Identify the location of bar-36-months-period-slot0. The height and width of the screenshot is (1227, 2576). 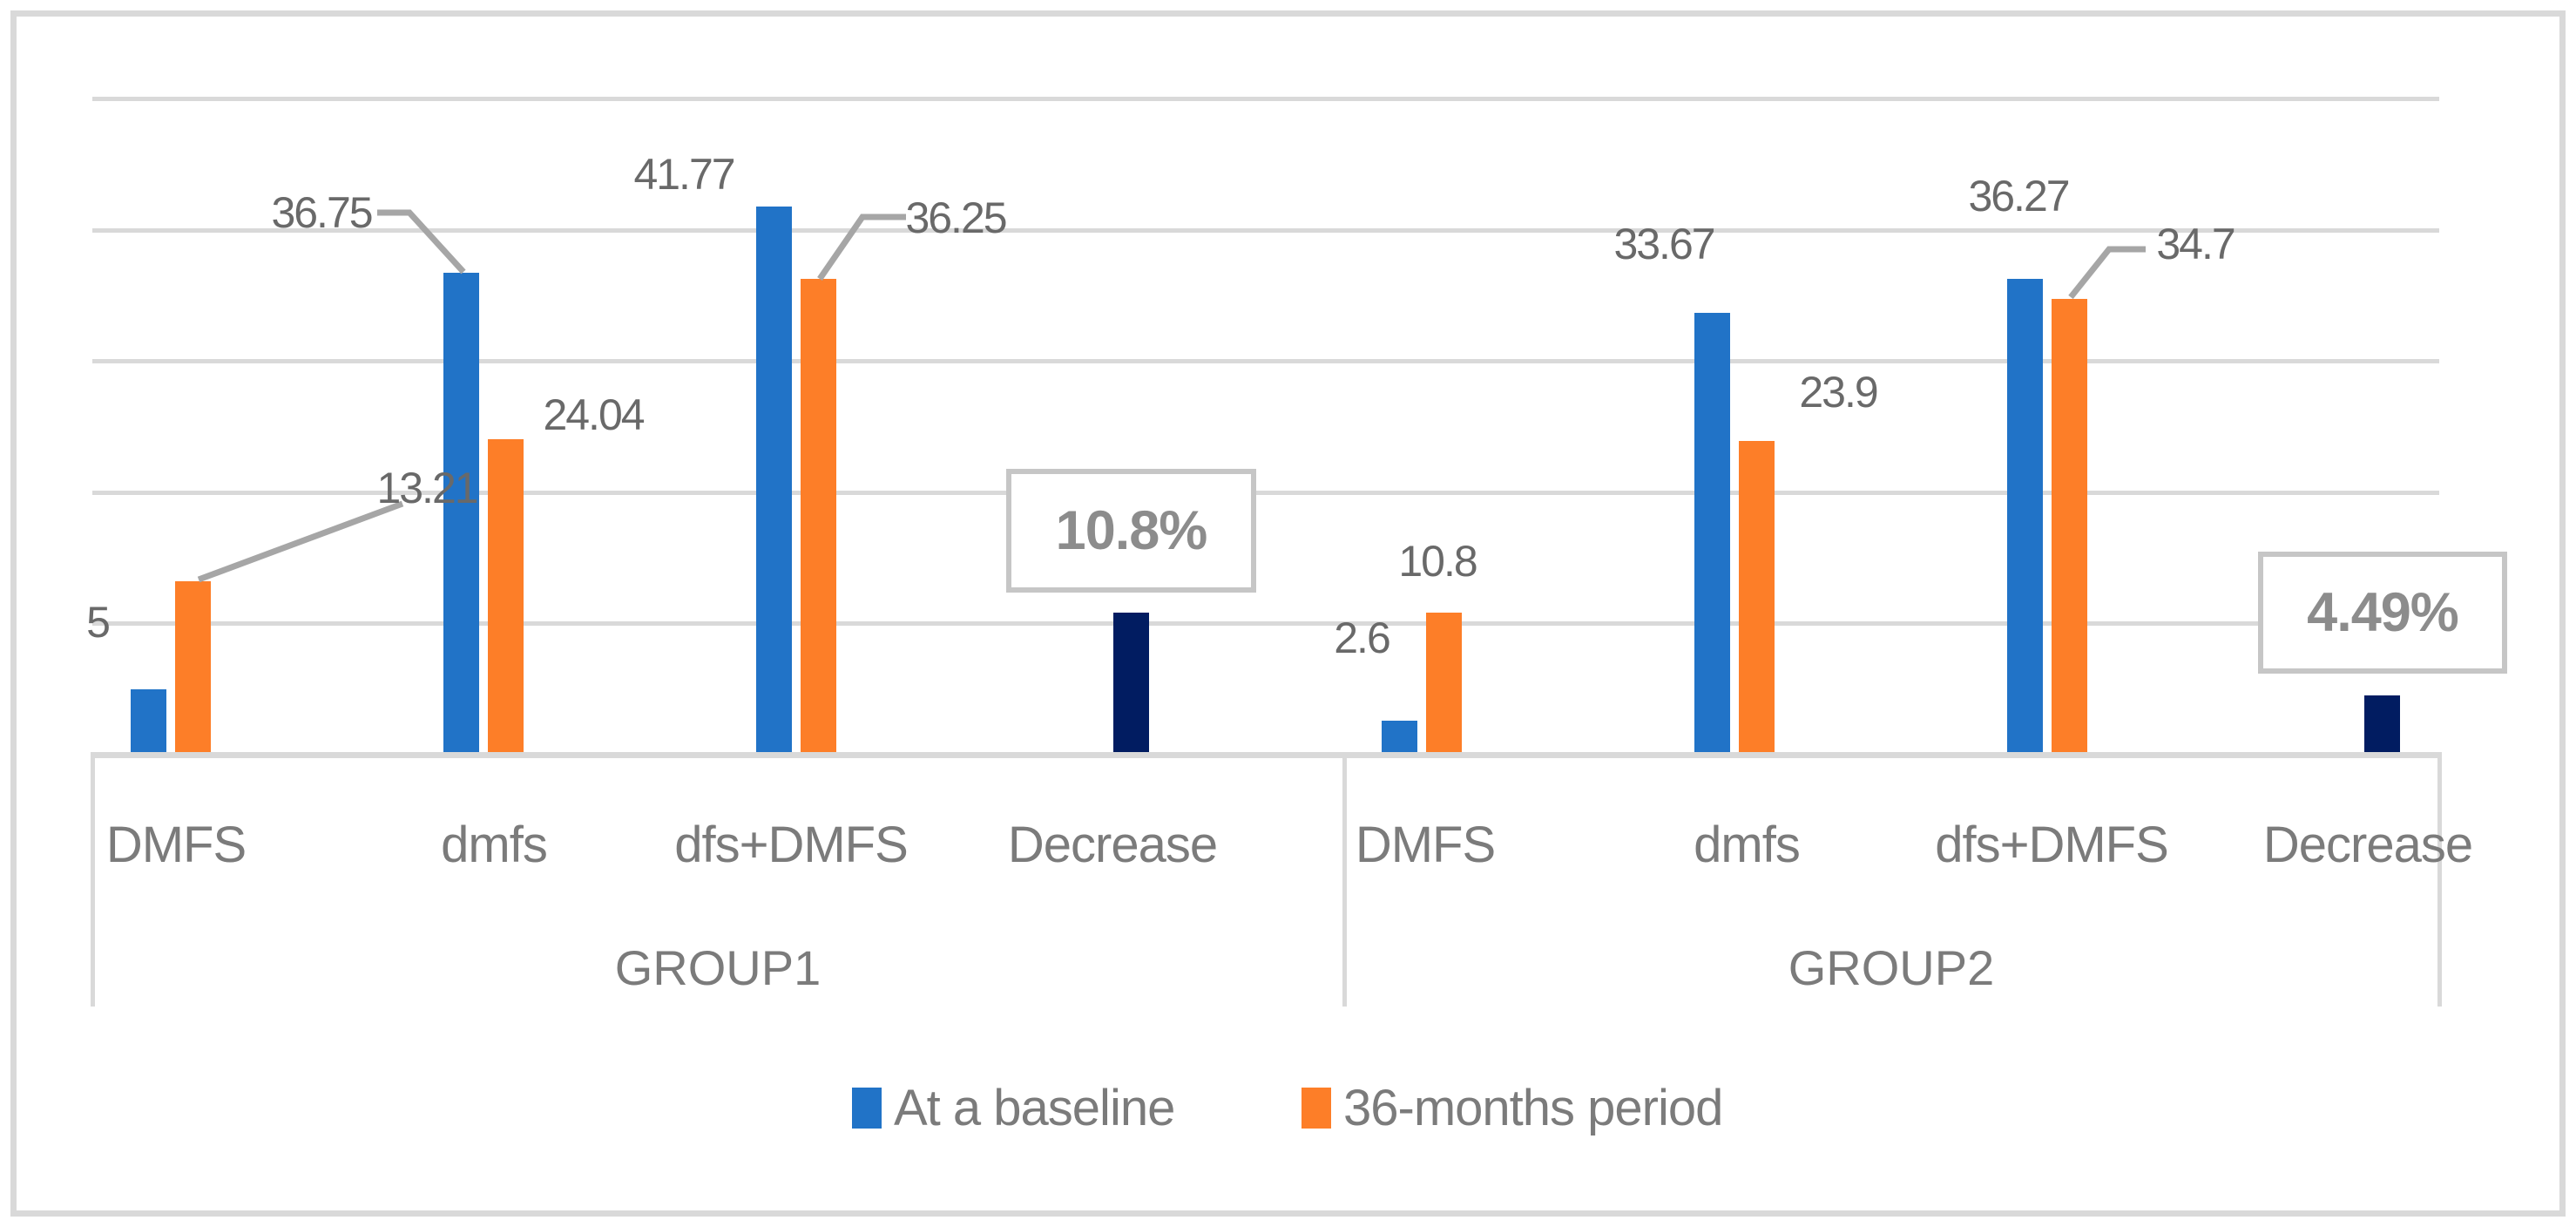
(193, 668).